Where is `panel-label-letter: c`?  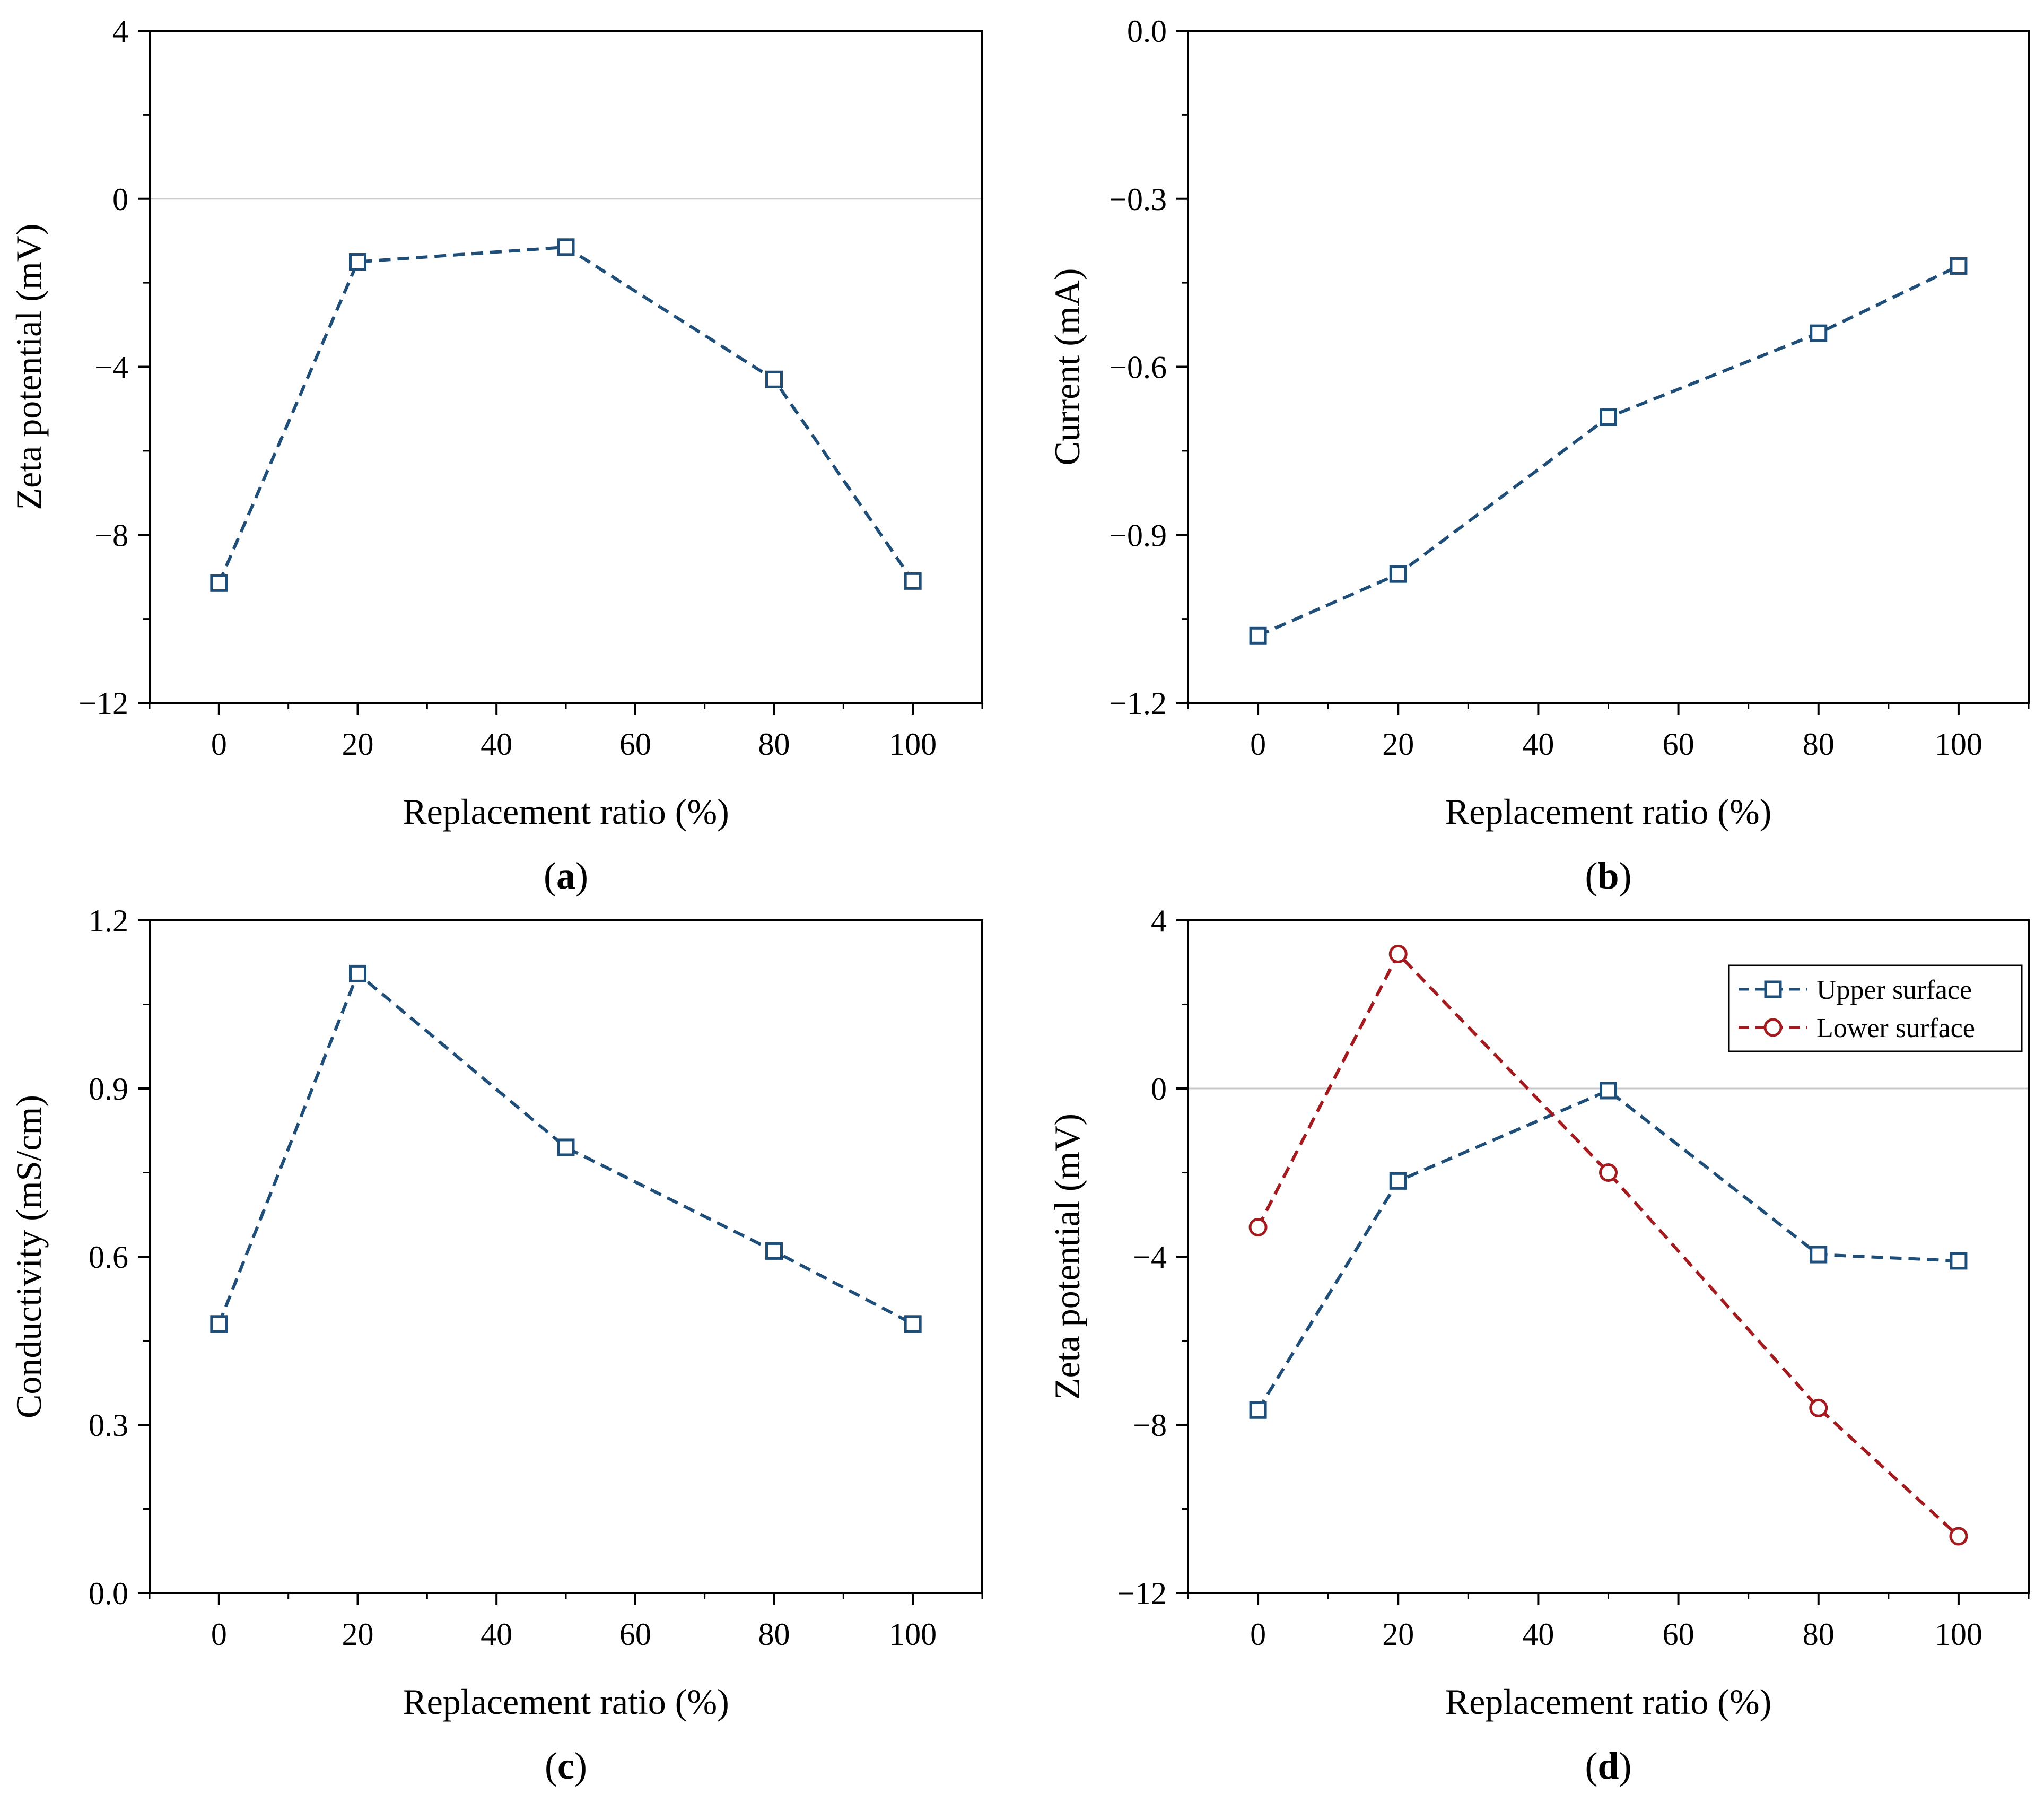 panel-label-letter: c is located at coordinates (565, 1766).